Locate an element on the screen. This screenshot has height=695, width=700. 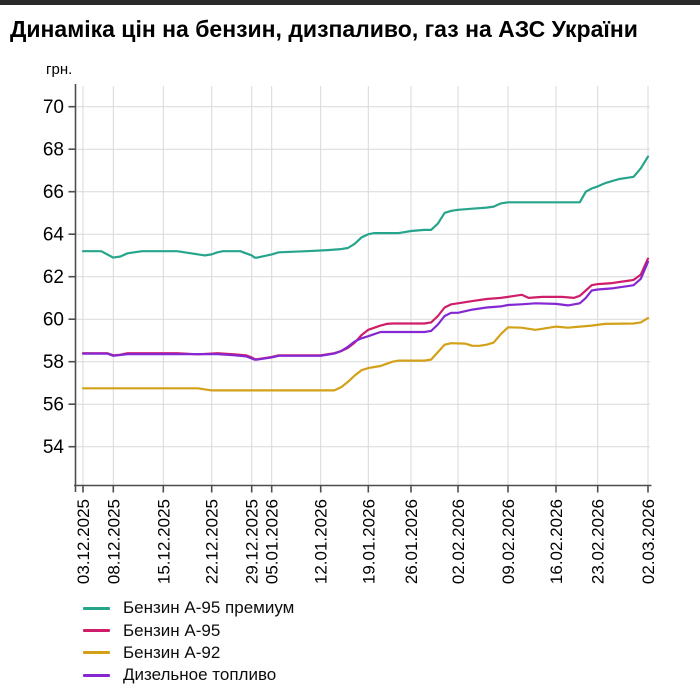
x-tick-label: 16.02.2026 is located at coordinates (556, 541).